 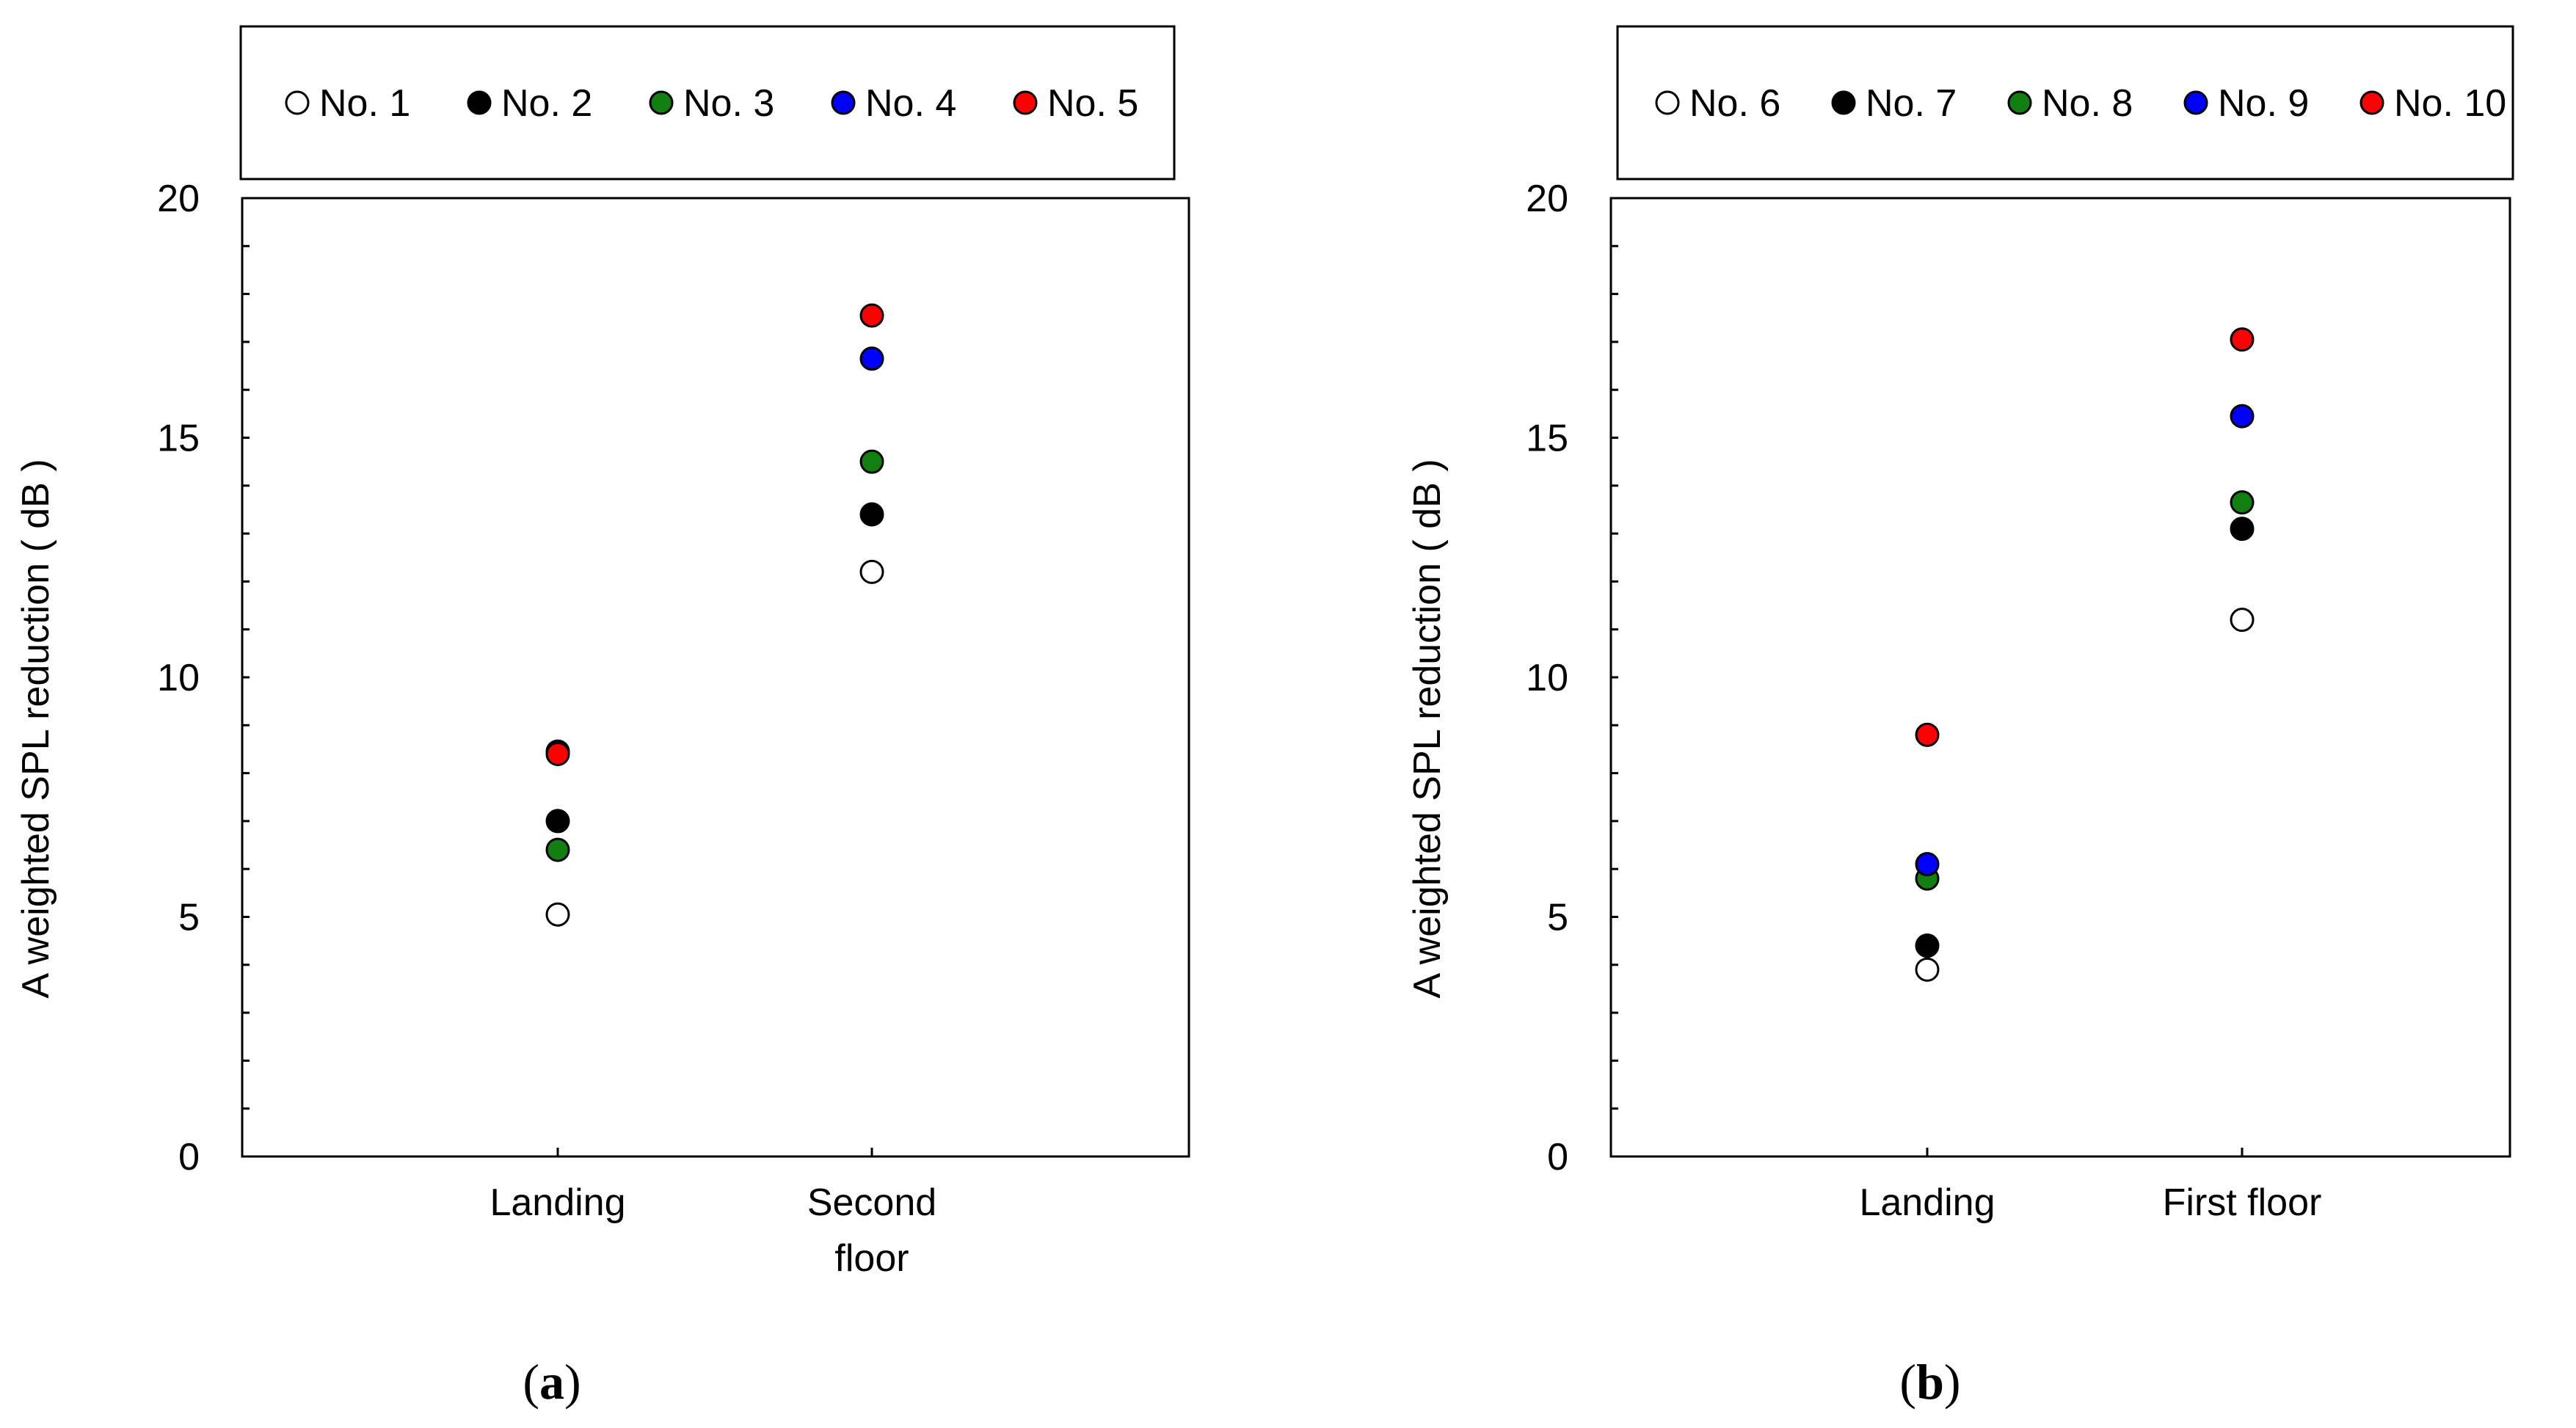 What do you see at coordinates (2242, 1202) in the screenshot?
I see `x-tick-label: First floor` at bounding box center [2242, 1202].